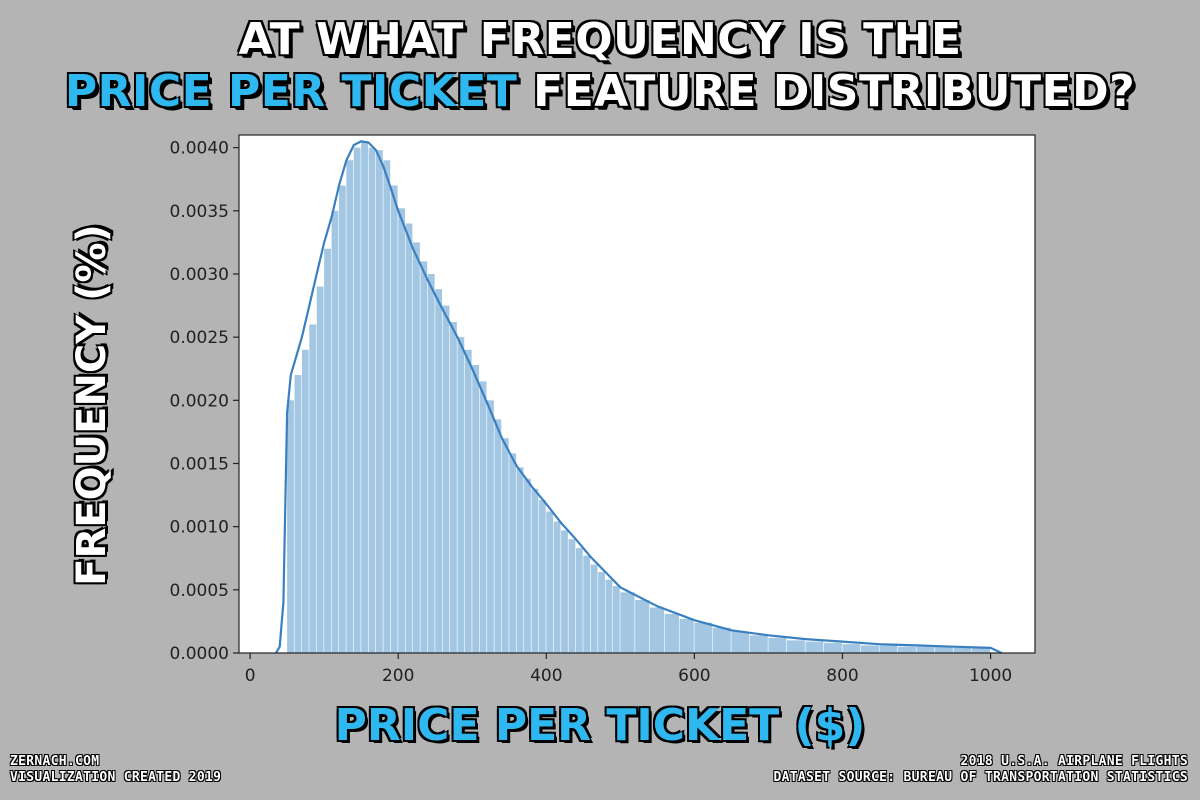  I want to click on footer-created: VISUALIZATION CREATED 2019, so click(116, 777).